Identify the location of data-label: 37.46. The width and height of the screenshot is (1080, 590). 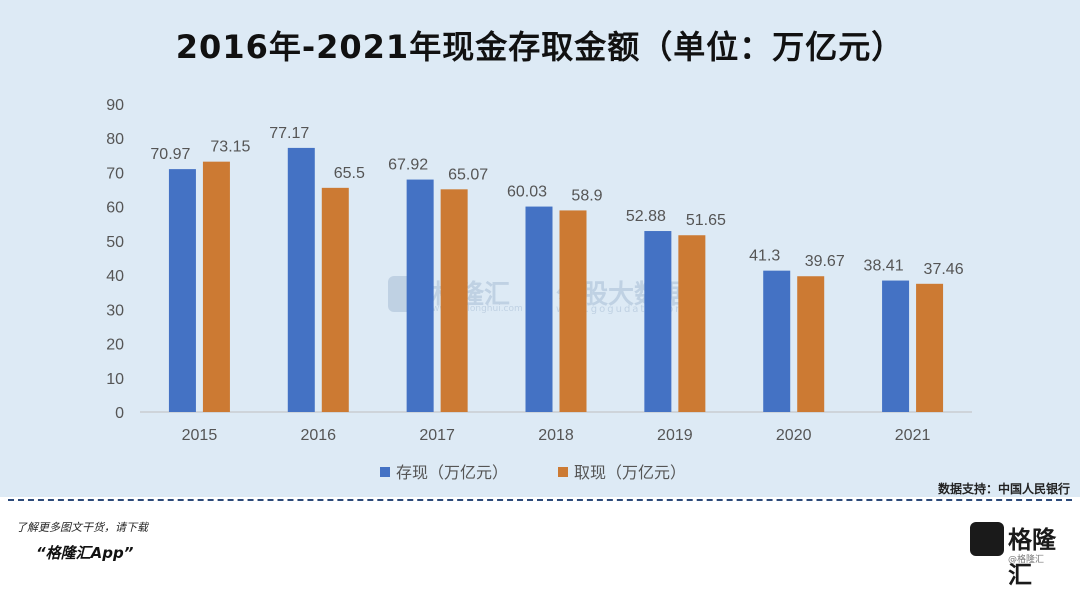
(944, 269).